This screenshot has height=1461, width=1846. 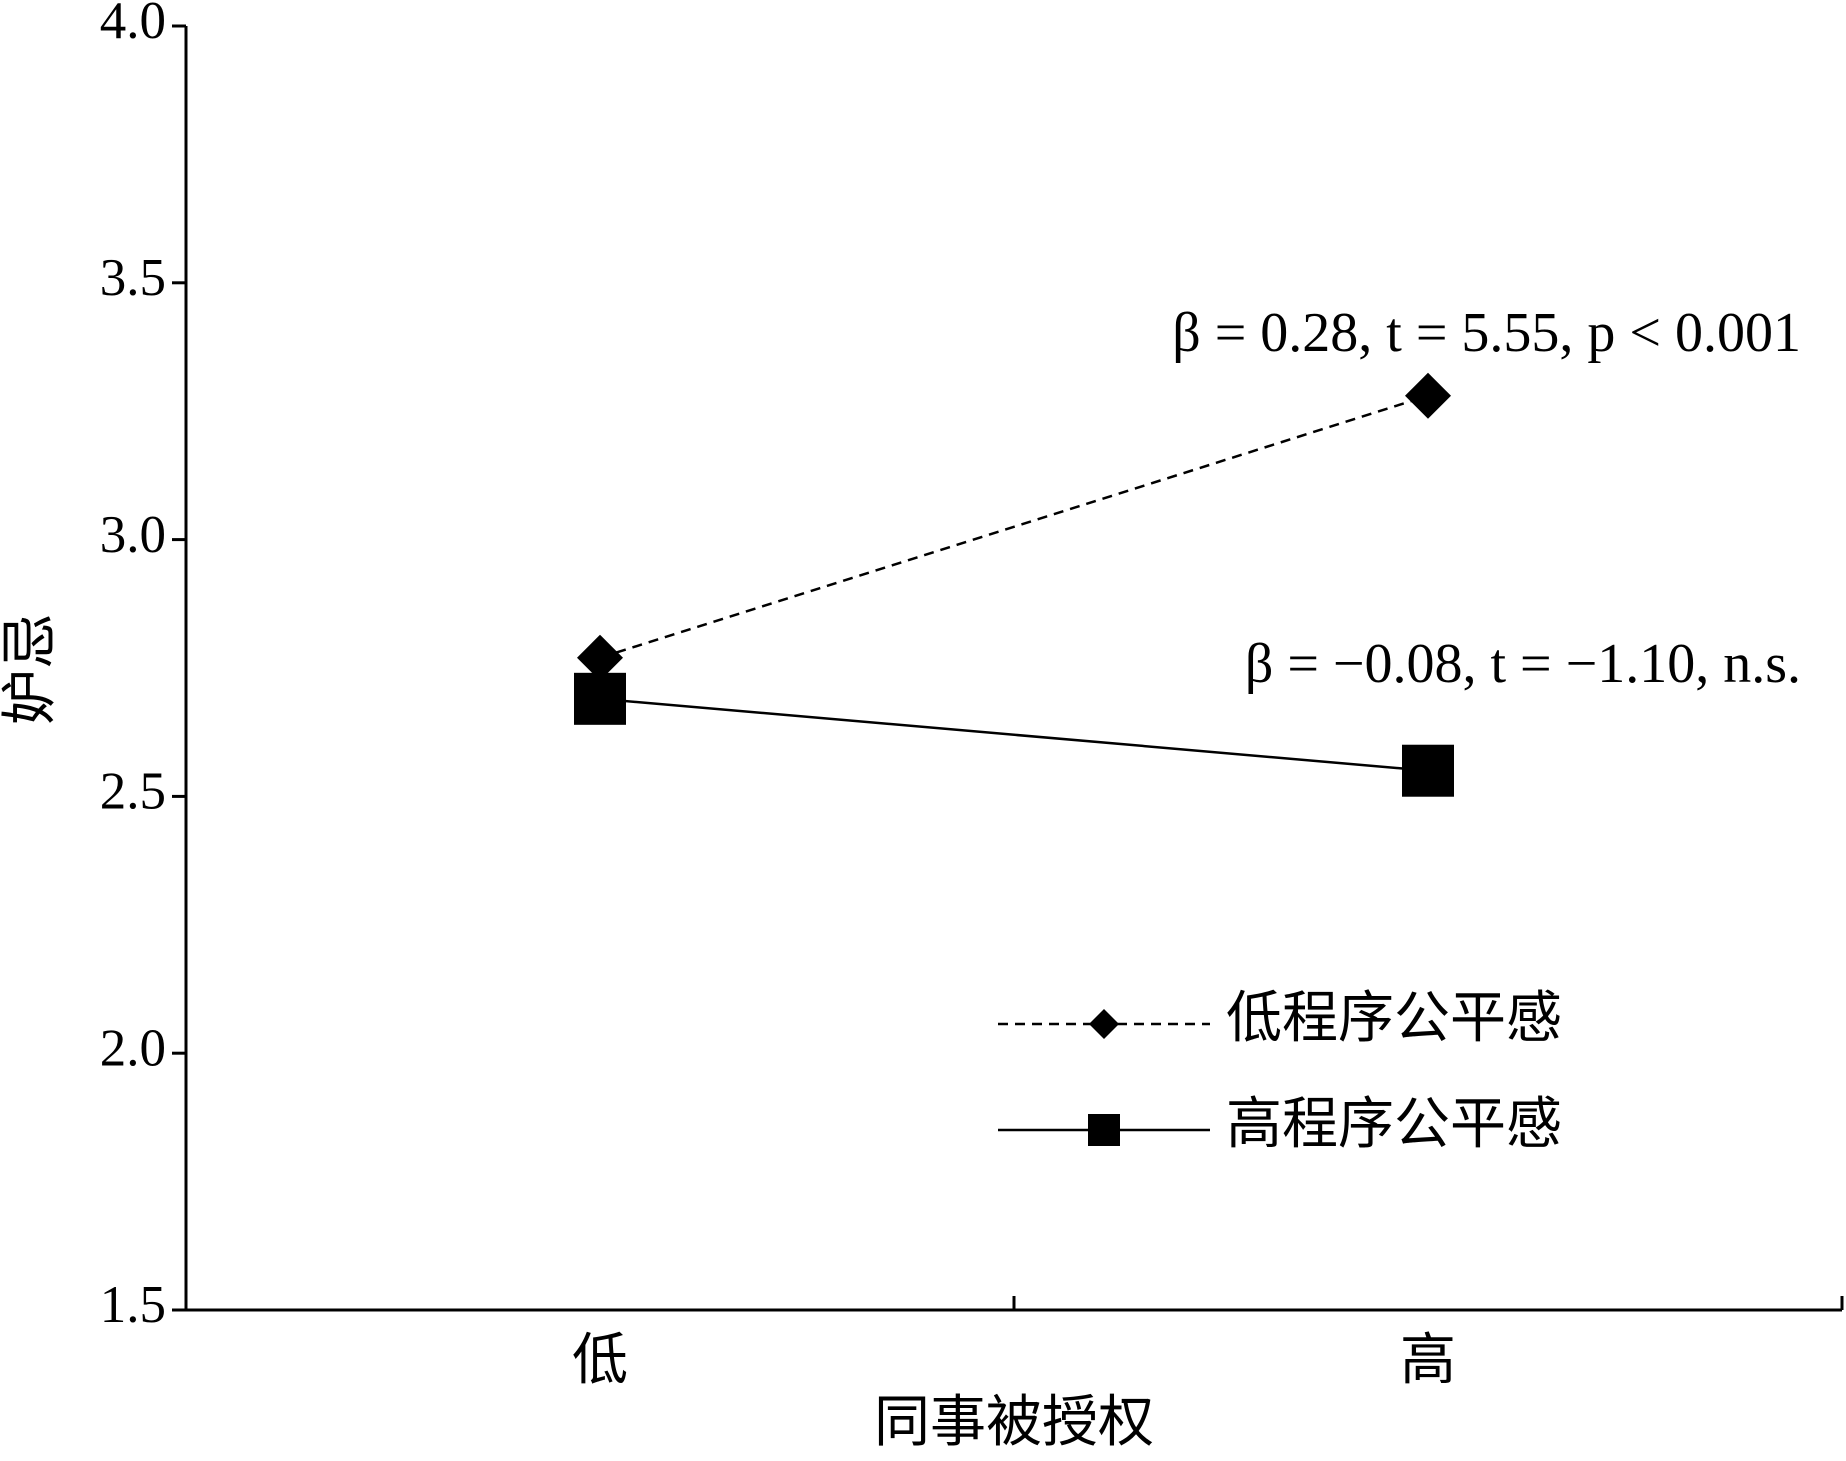 What do you see at coordinates (1428, 1361) in the screenshot?
I see `x-tick-label: 高` at bounding box center [1428, 1361].